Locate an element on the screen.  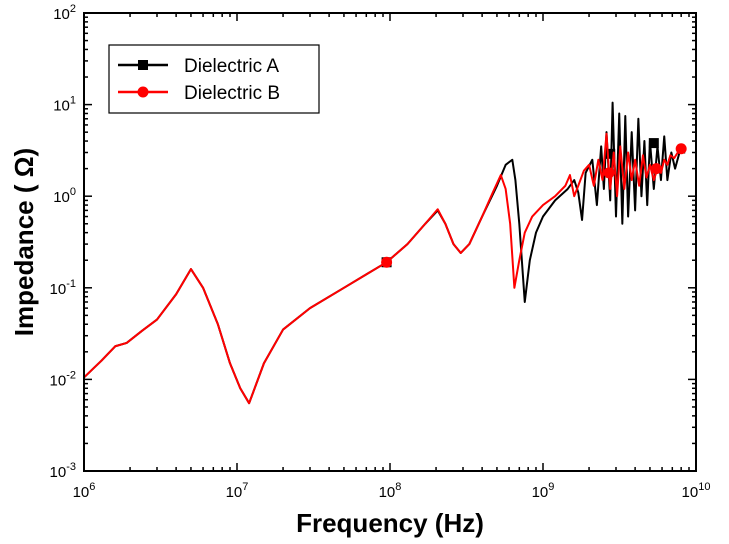
y-tick-label: 10² is located at coordinates (64, 13).